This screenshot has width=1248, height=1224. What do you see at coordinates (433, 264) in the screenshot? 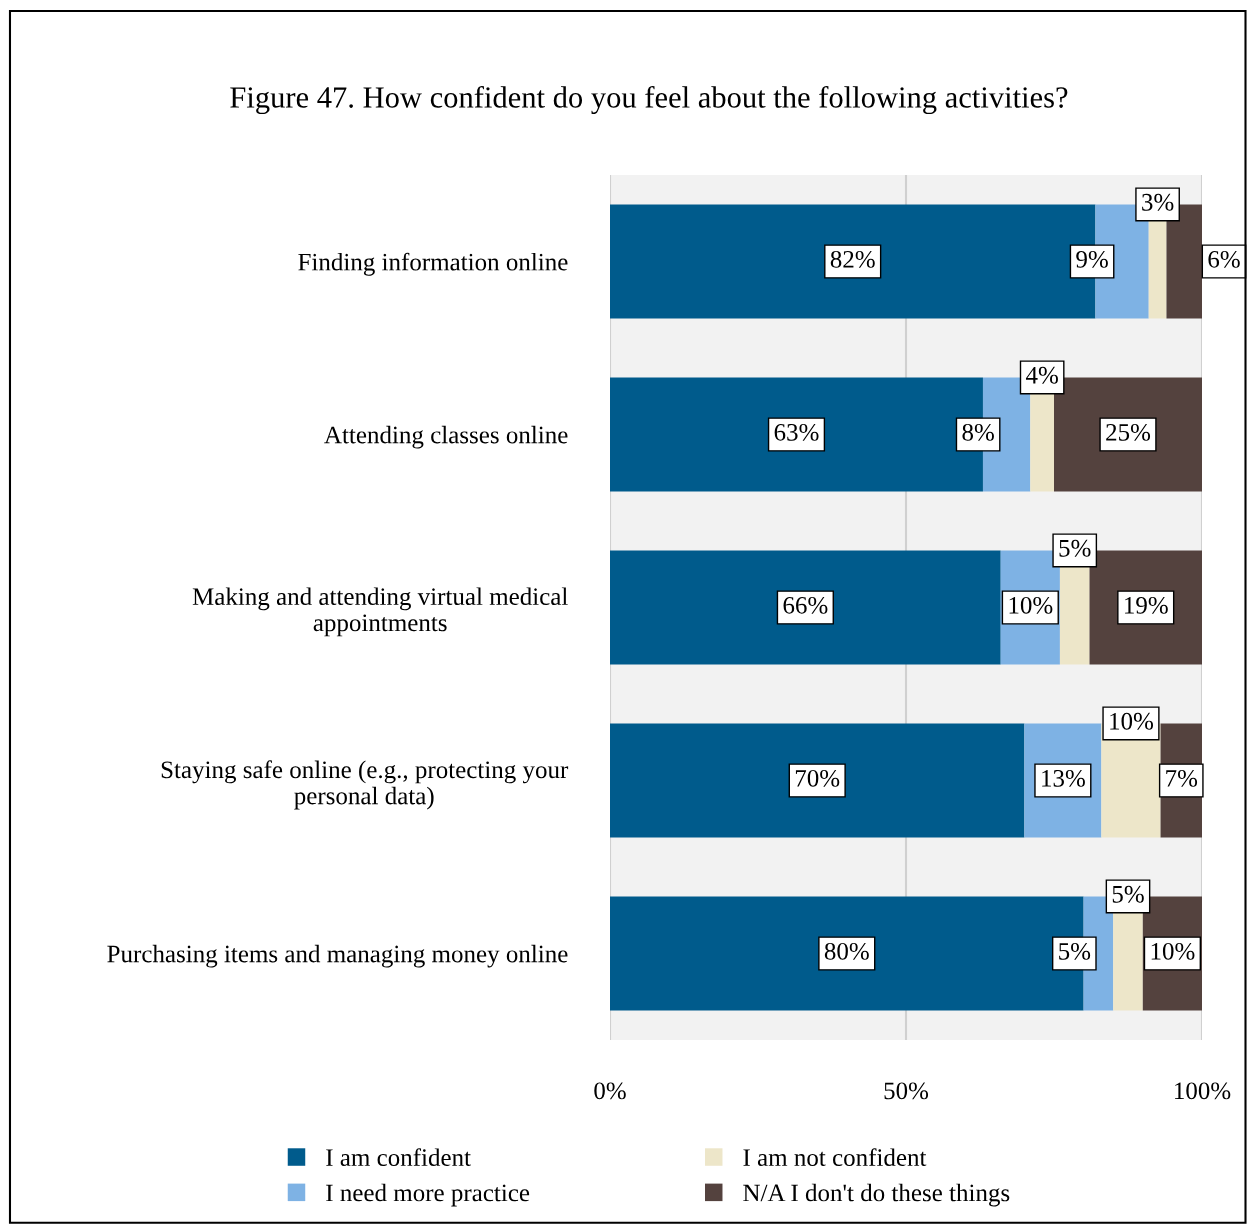
I see `y-tick-label: Finding information online` at bounding box center [433, 264].